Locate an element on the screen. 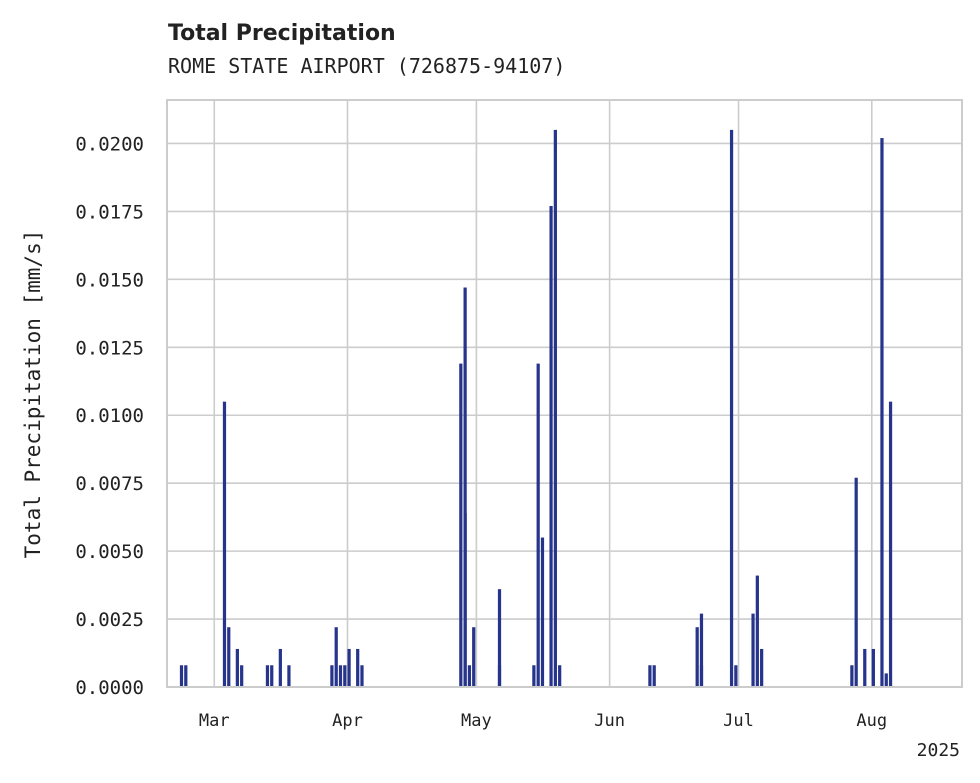 The width and height of the screenshot is (980, 783). x-tick-label: Aug is located at coordinates (871, 721).